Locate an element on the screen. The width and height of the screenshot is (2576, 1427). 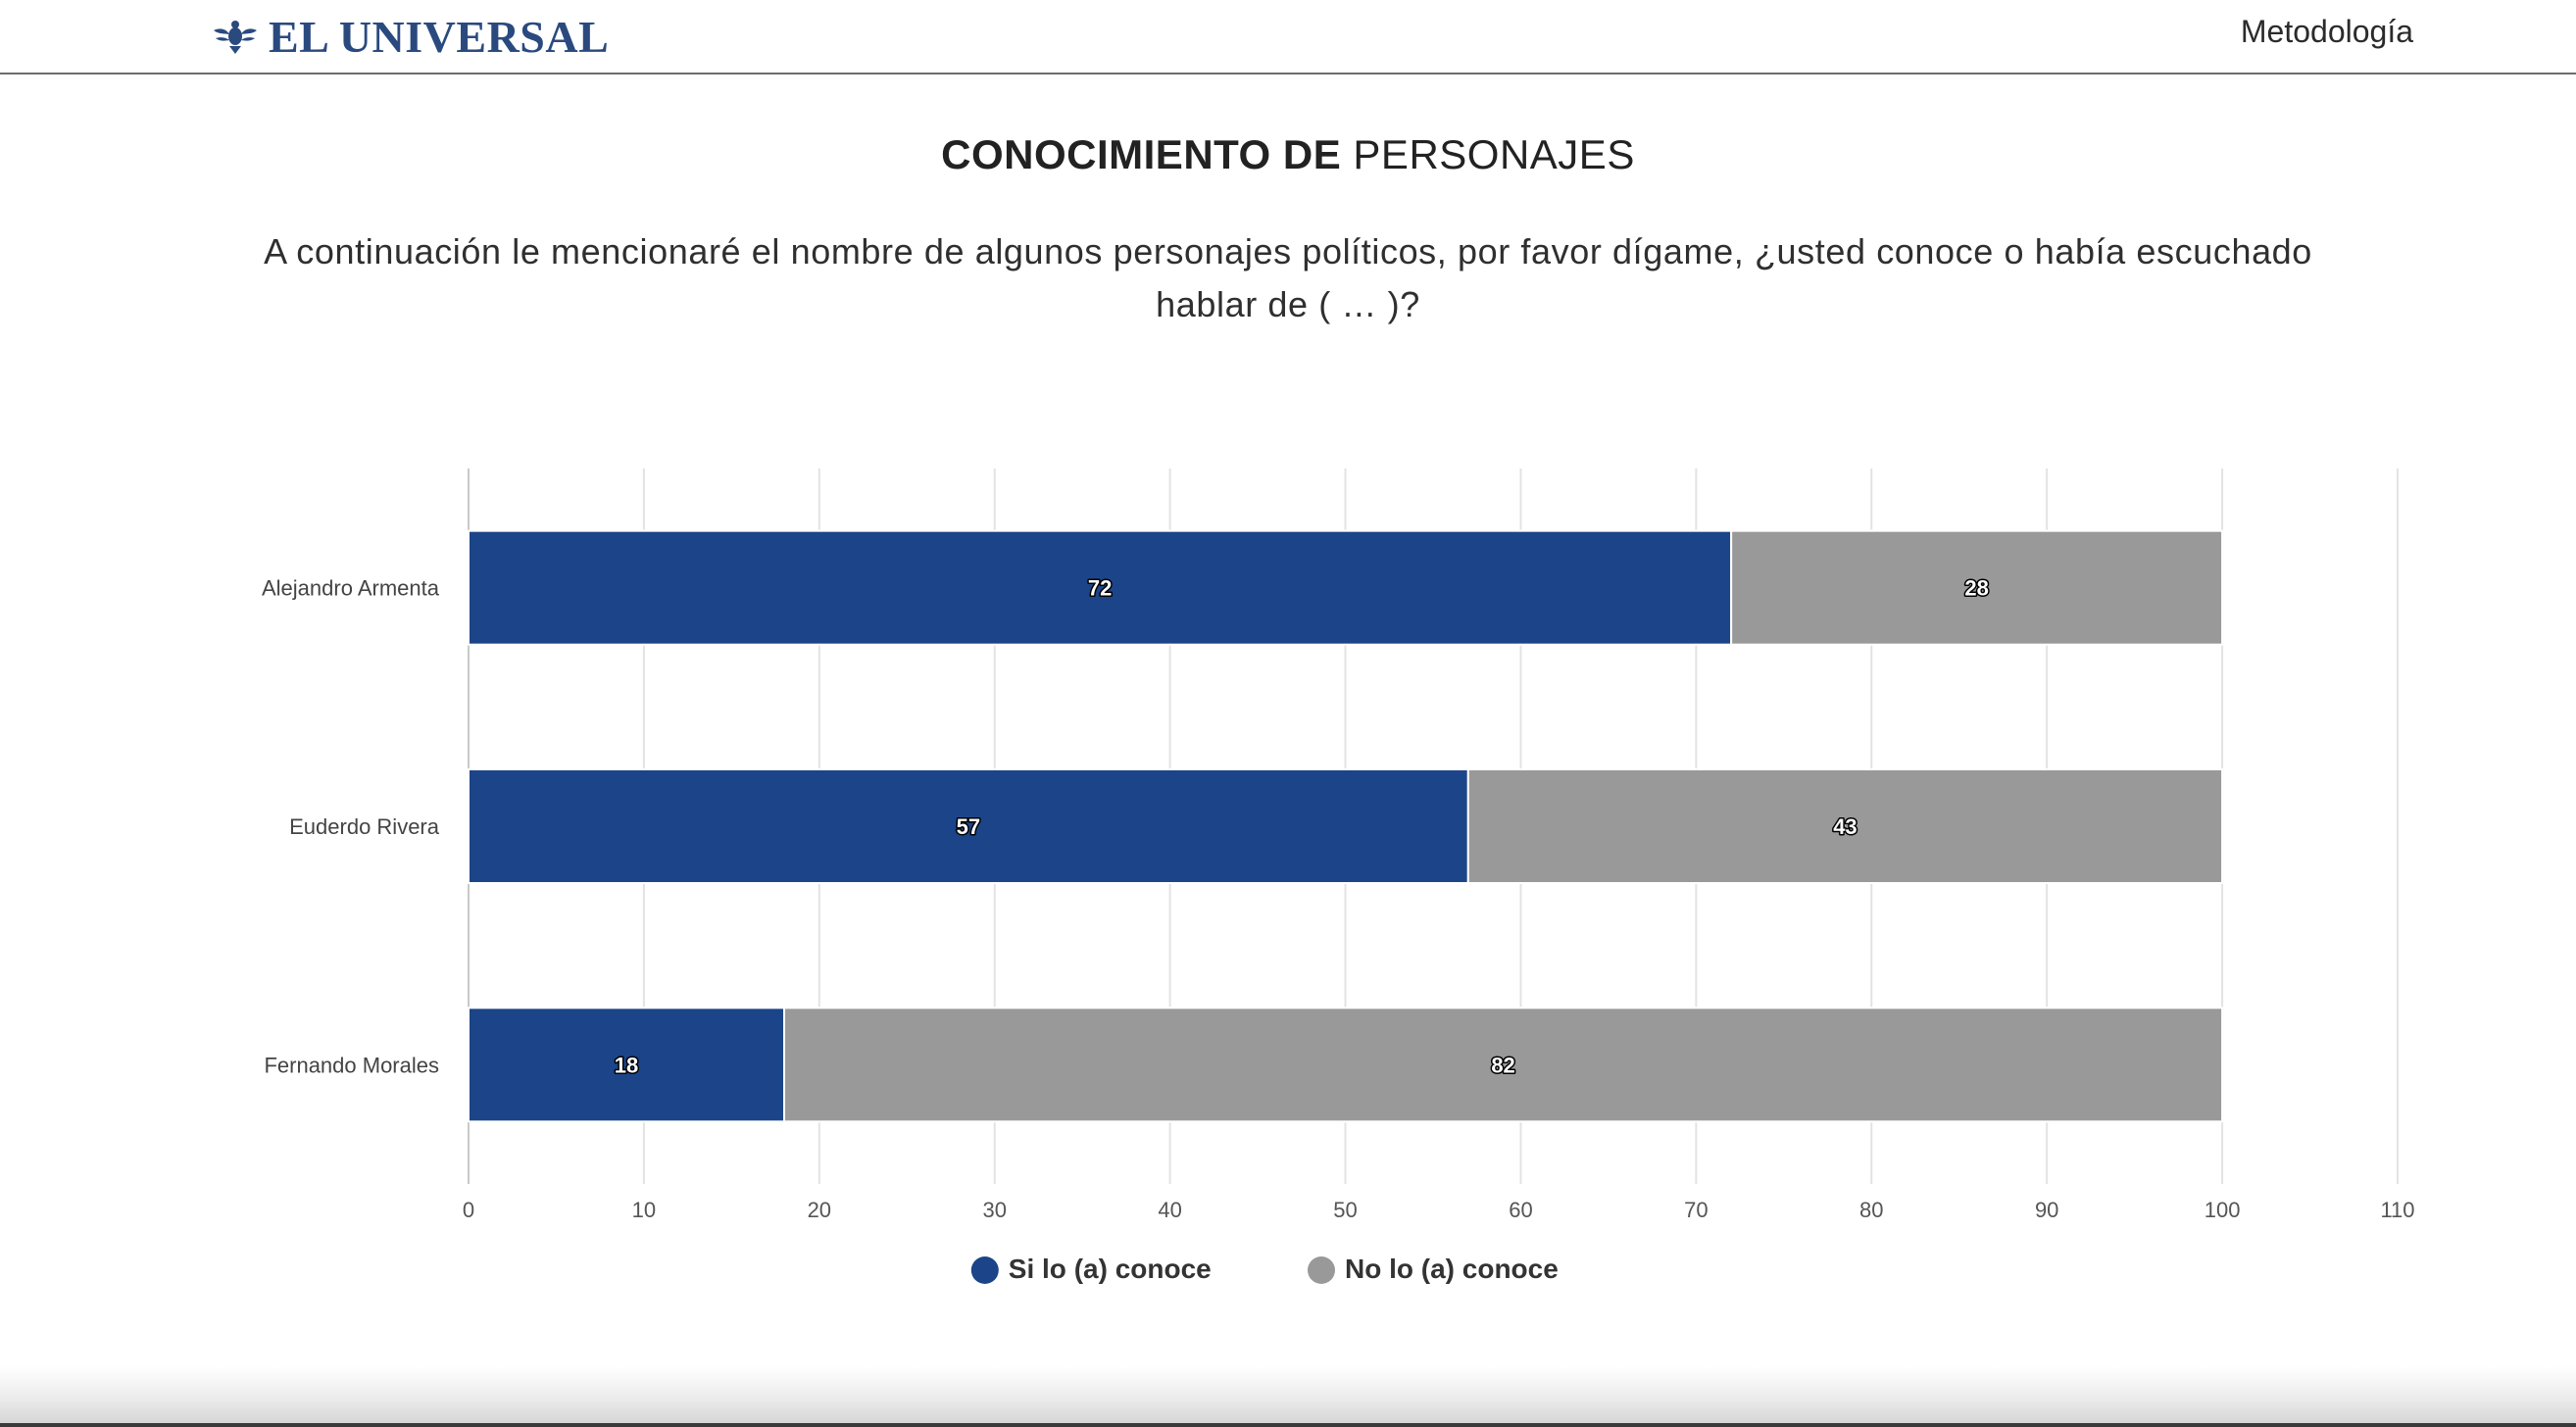
data-label: 82 is located at coordinates (1502, 1065).